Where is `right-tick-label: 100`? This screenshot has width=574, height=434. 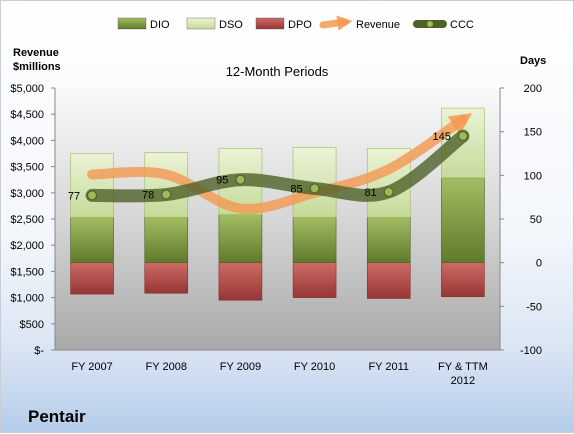 right-tick-label: 100 is located at coordinates (533, 176).